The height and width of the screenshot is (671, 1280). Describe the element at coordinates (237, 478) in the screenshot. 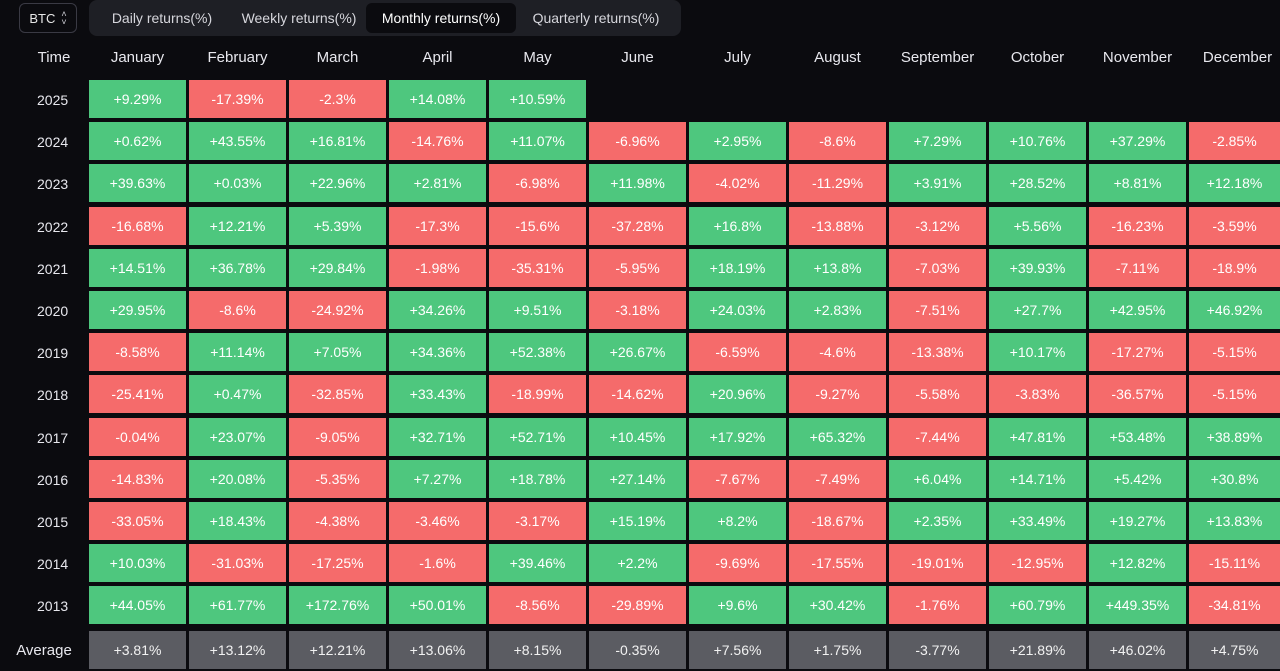

I see `return-cell: +20.08%` at that location.